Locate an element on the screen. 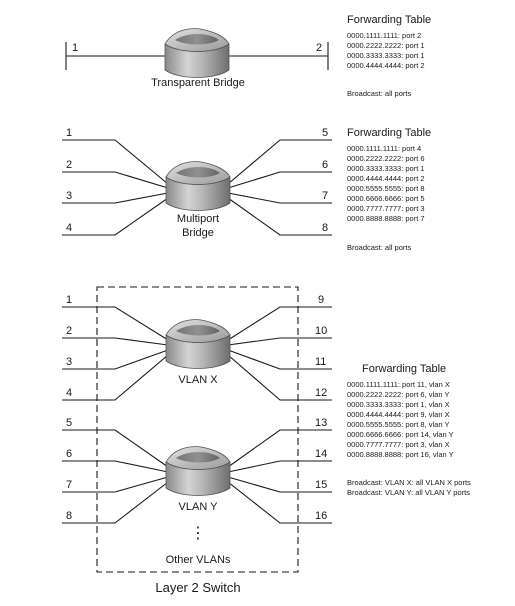 The width and height of the screenshot is (515, 606). multiport-bridge-label: Bridge is located at coordinates (198, 233).